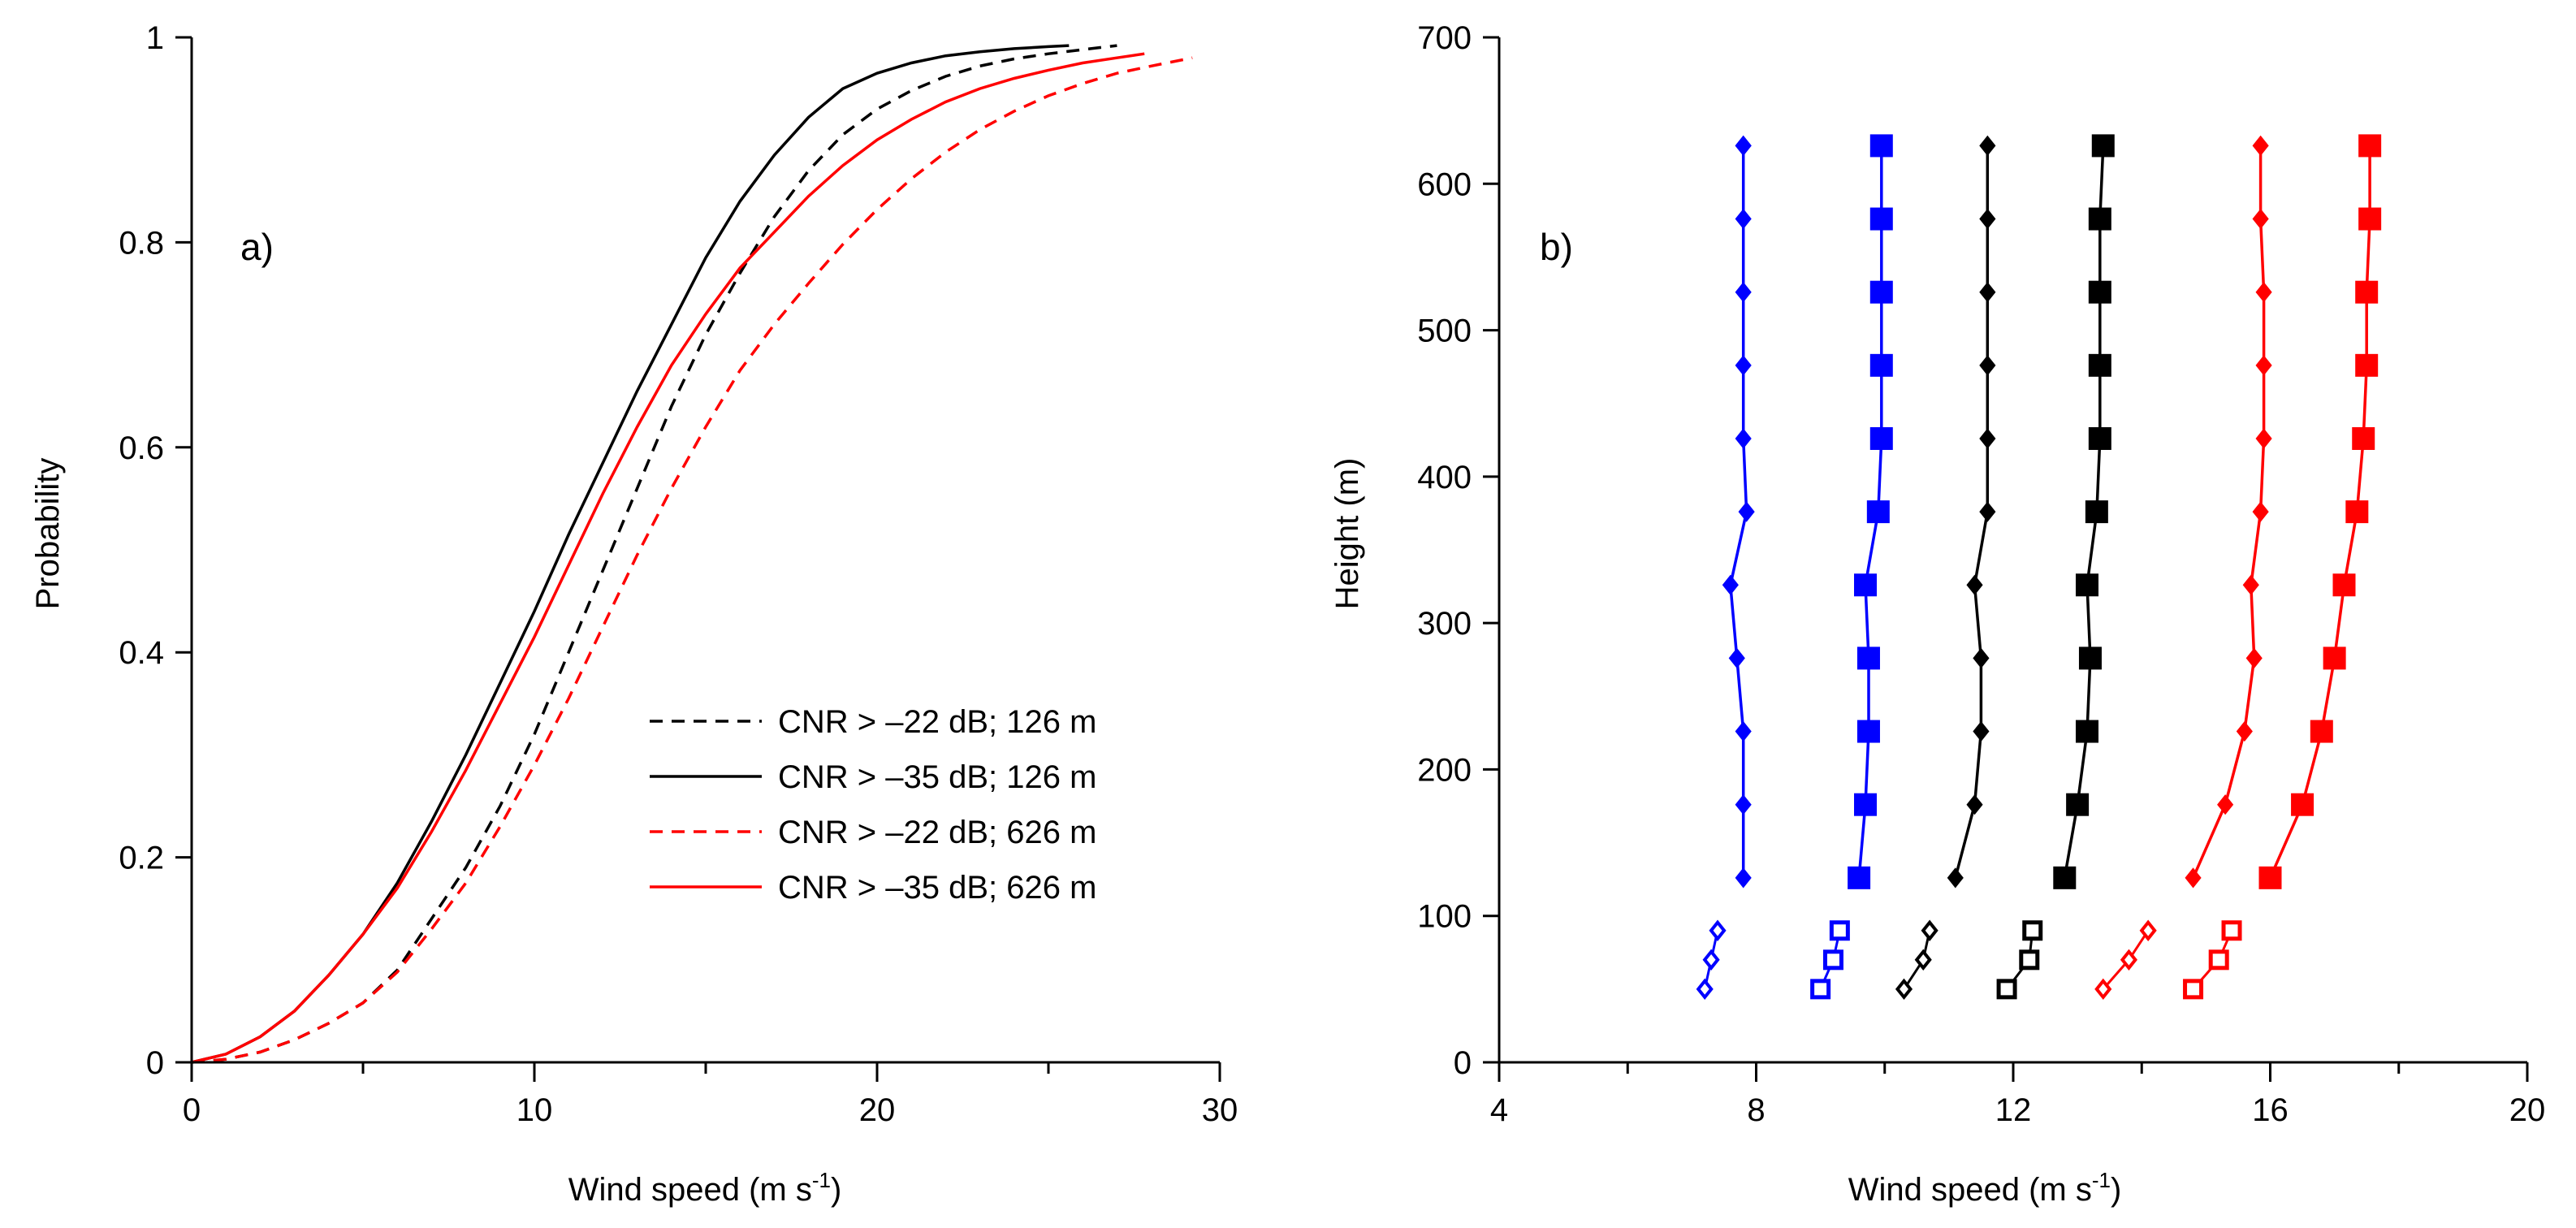 This screenshot has width=2576, height=1228. I want to click on panel-a-y-axis-title: Probability, so click(48, 534).